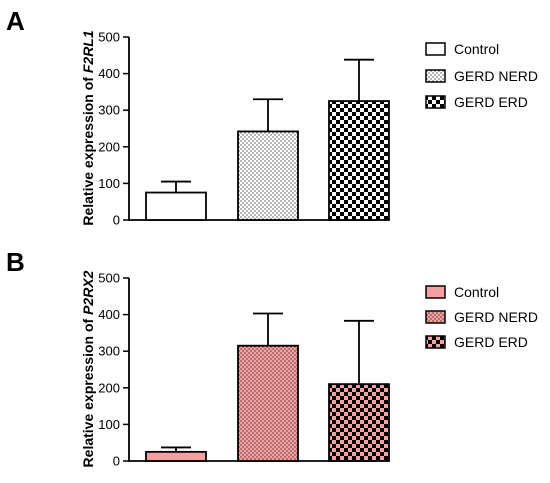  What do you see at coordinates (109, 351) in the screenshot?
I see `y-tick-label-b: 300` at bounding box center [109, 351].